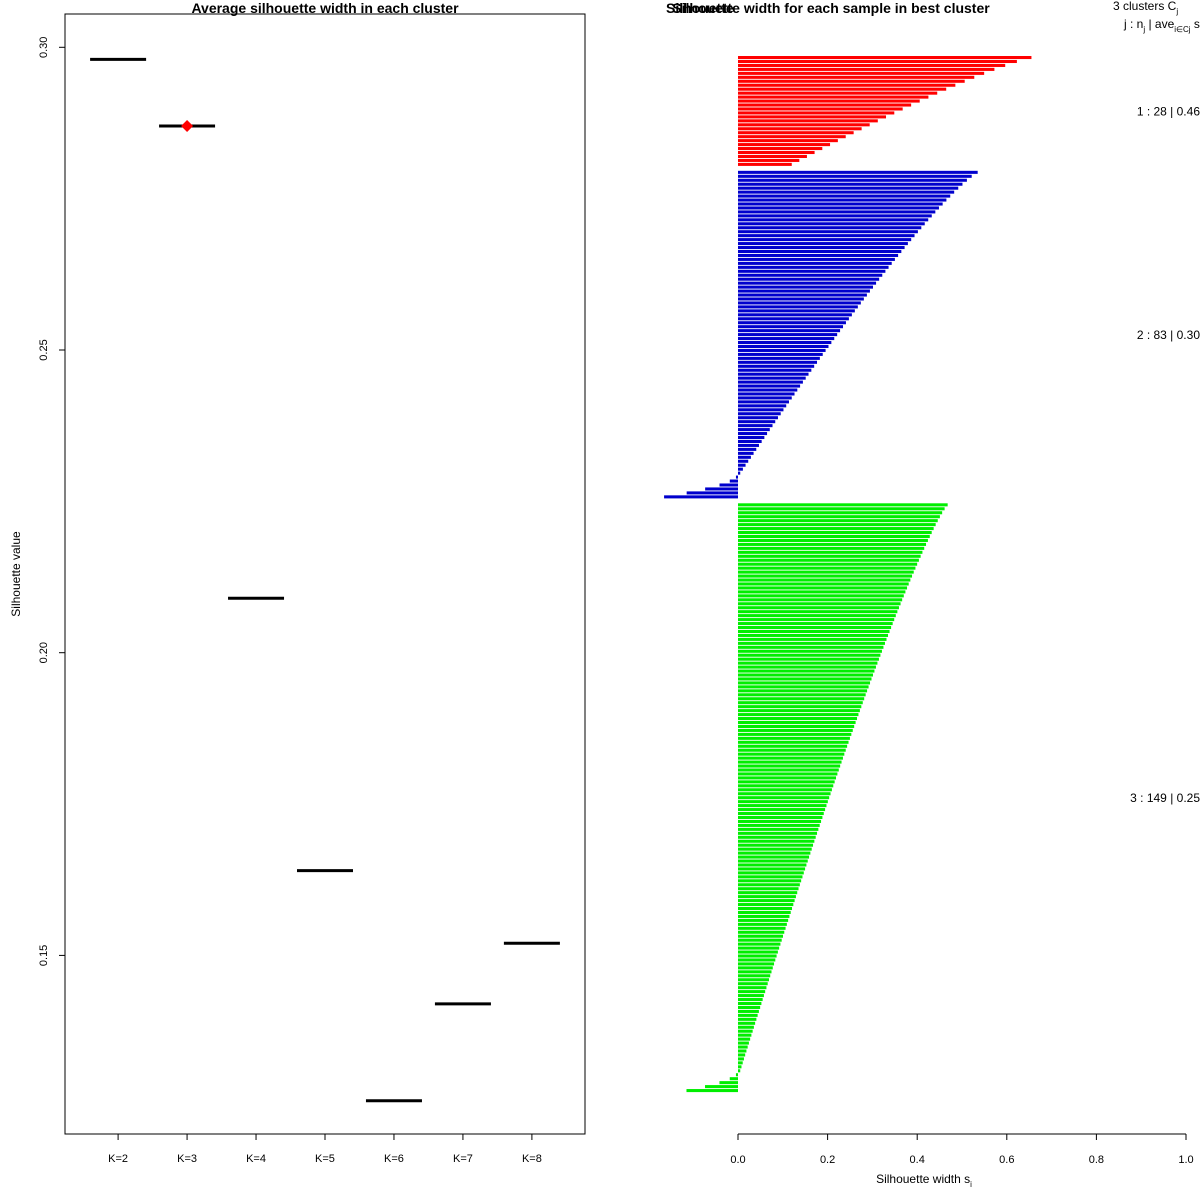 The height and width of the screenshot is (1200, 1200). Describe the element at coordinates (1161, 25) in the screenshot. I see `legend-subheader: j : nj | avei∈Cj s` at that location.